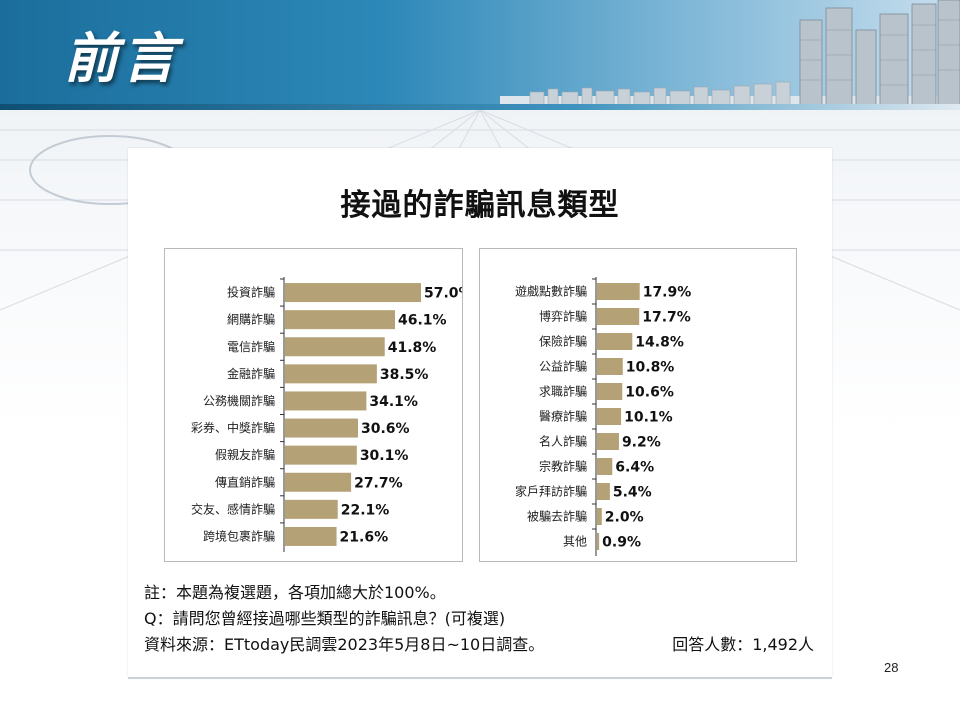  What do you see at coordinates (245, 454) in the screenshot?
I see `category-label: 假親友詐騙` at bounding box center [245, 454].